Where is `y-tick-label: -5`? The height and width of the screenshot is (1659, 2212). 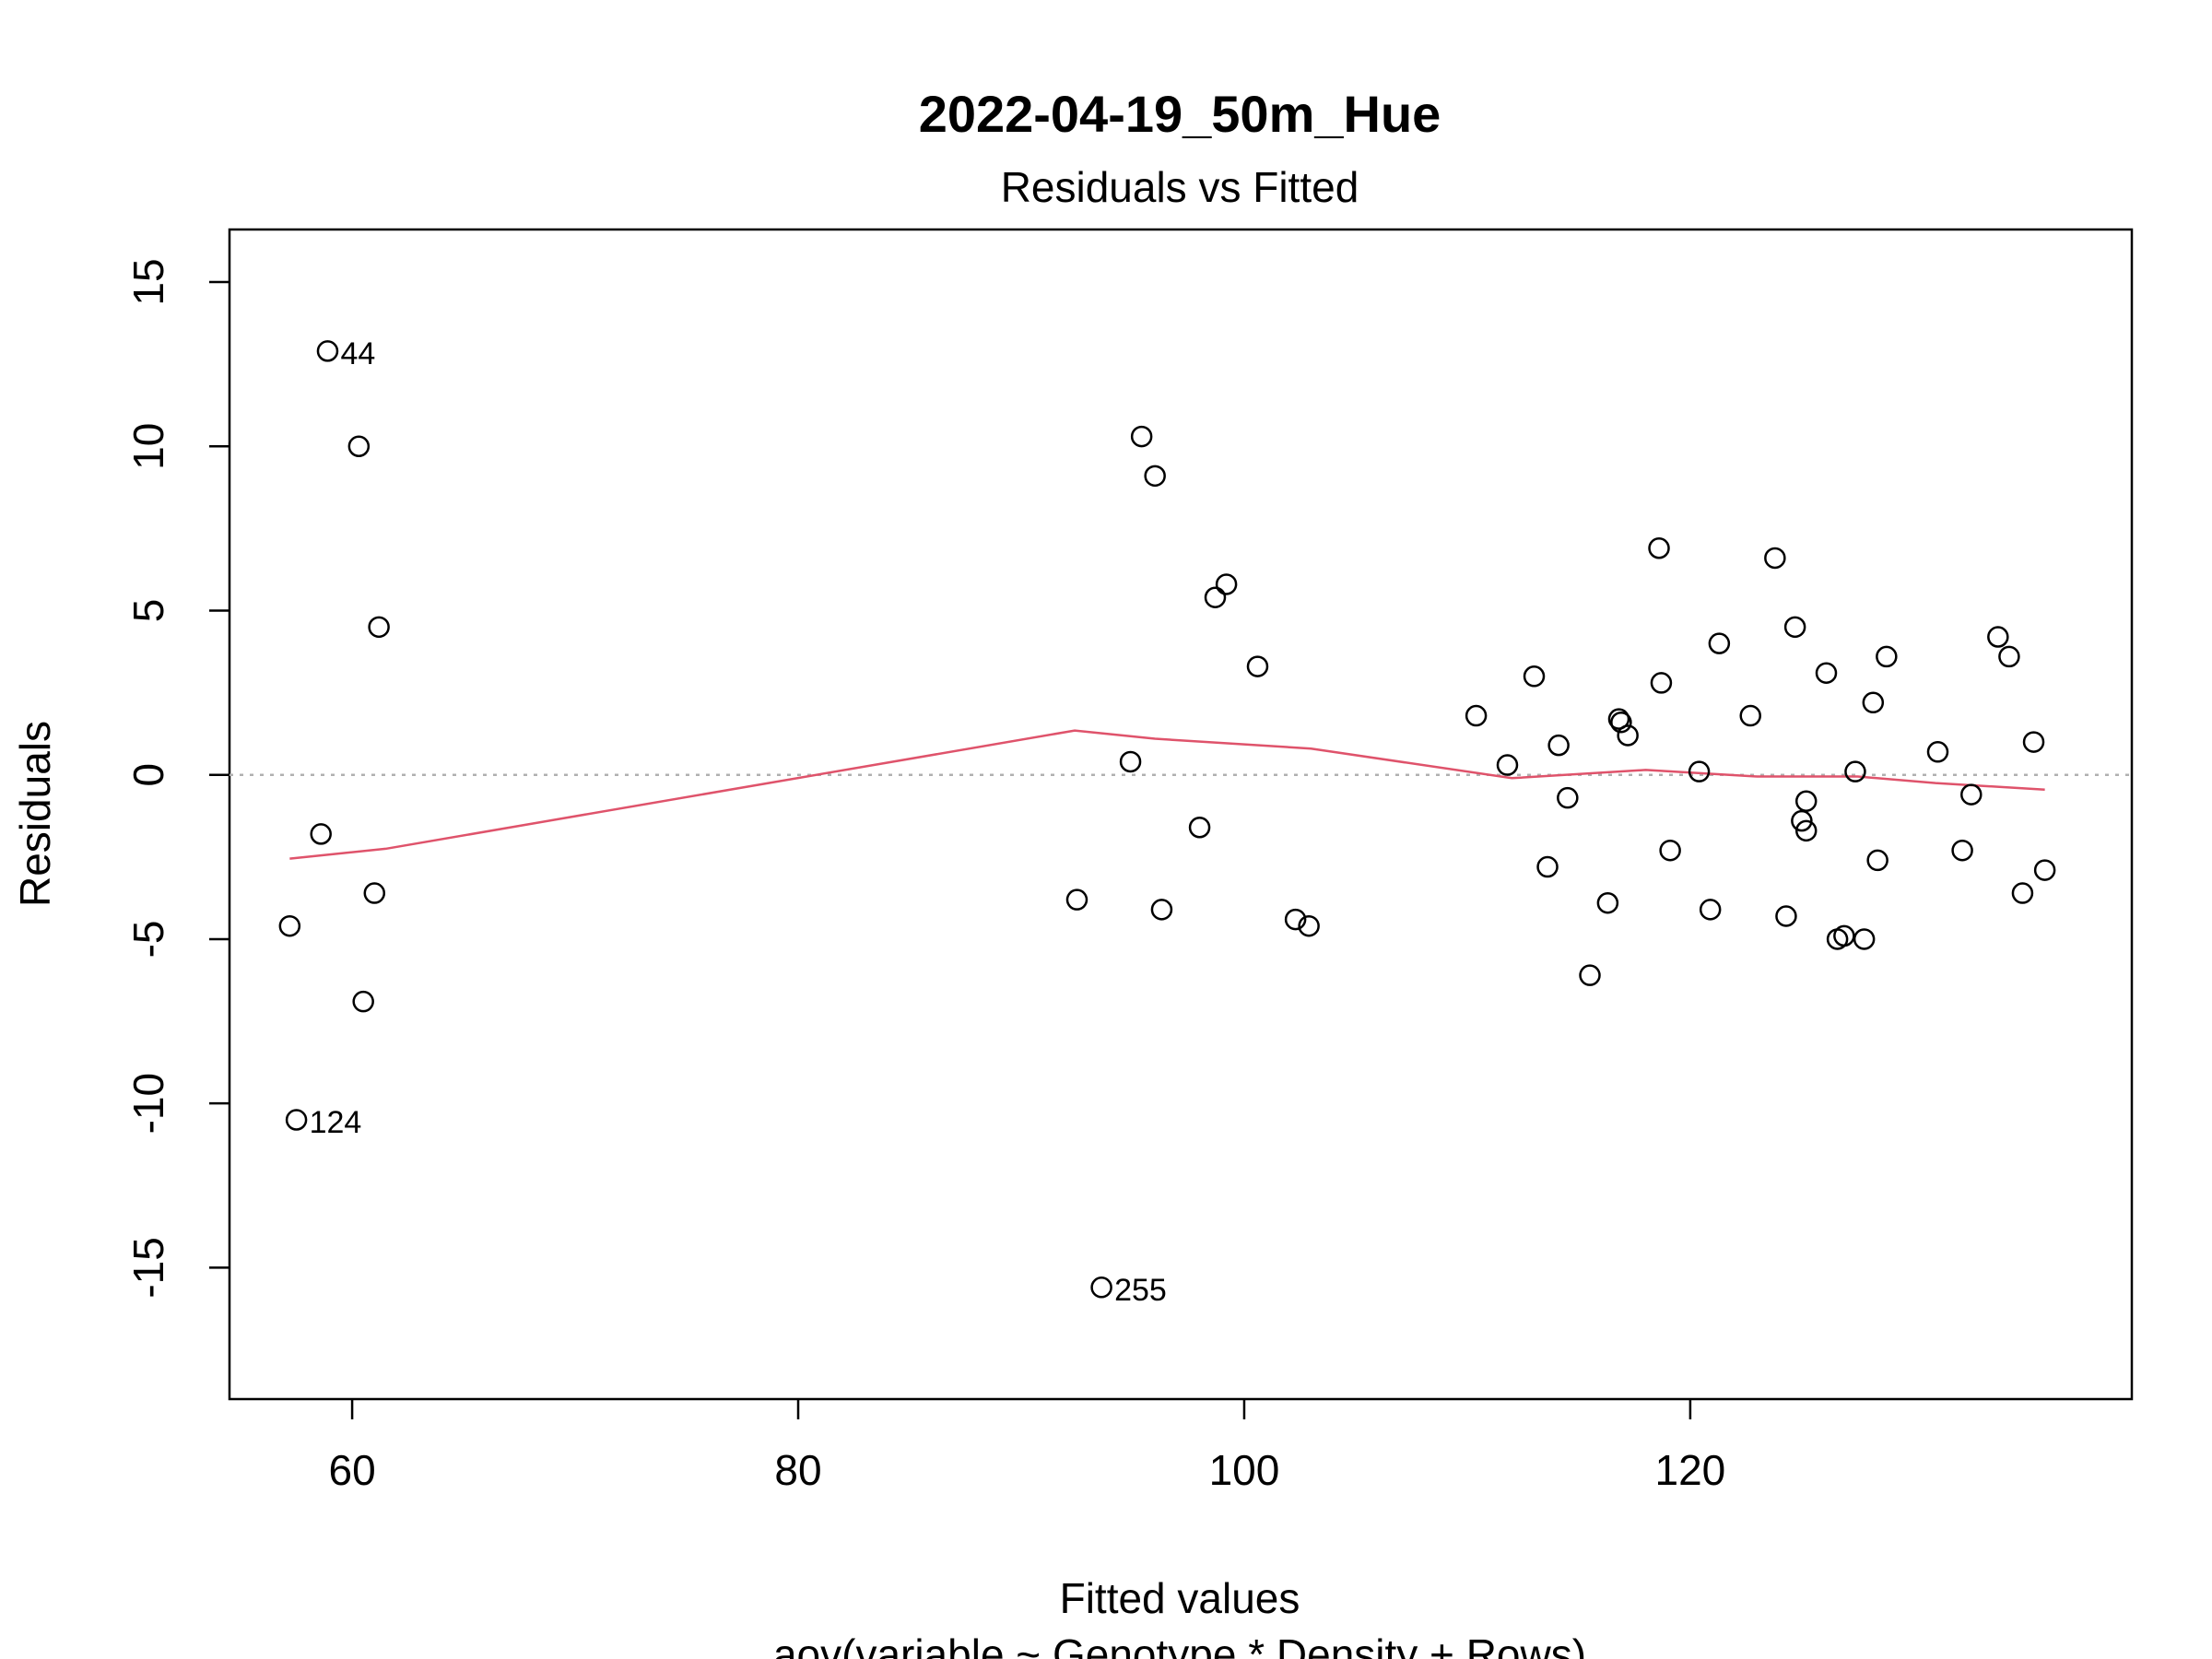
y-tick-label: -5 is located at coordinates (148, 940).